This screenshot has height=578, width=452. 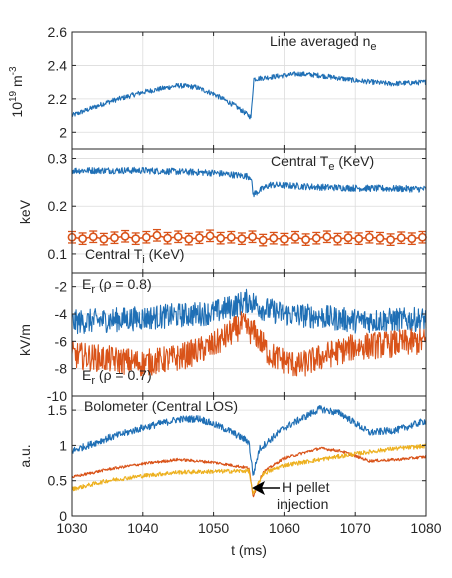 I want to click on series-bolometer-yellow, so click(x=249, y=469).